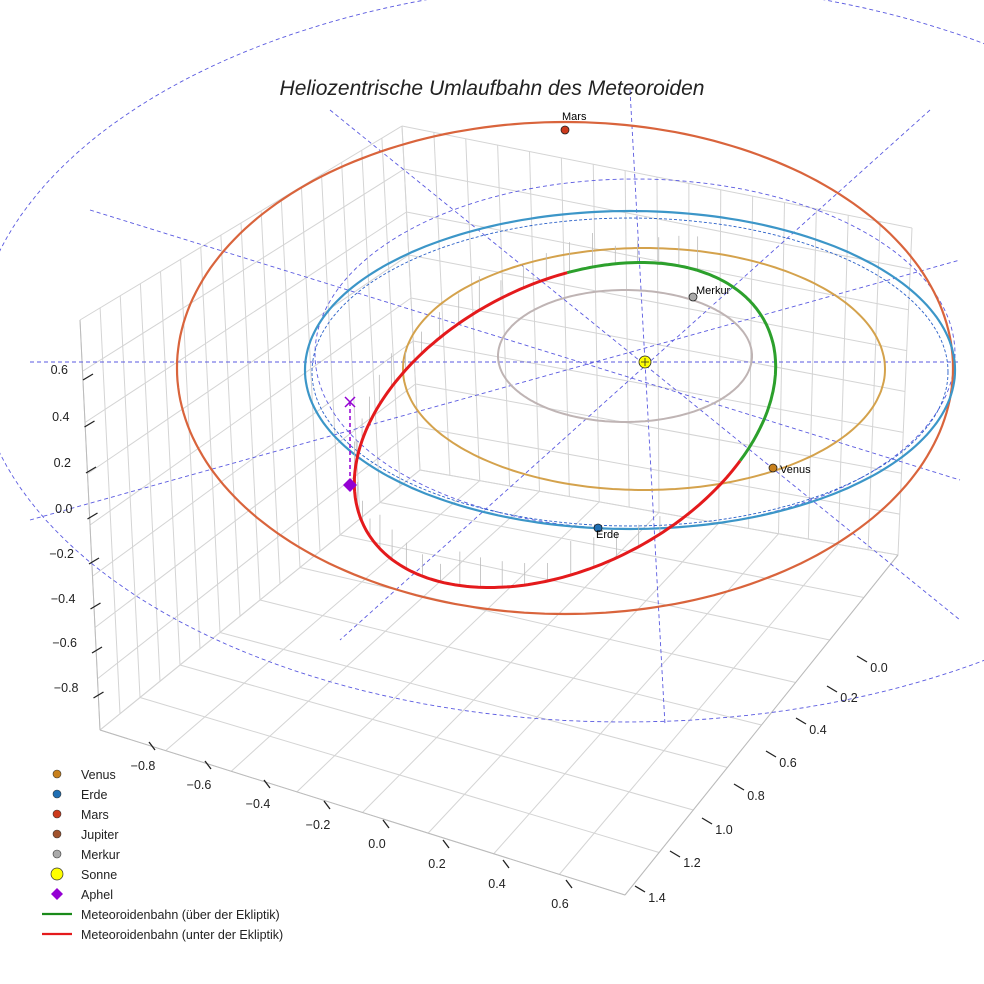  What do you see at coordinates (97, 895) in the screenshot?
I see `legend-label: Aphel` at bounding box center [97, 895].